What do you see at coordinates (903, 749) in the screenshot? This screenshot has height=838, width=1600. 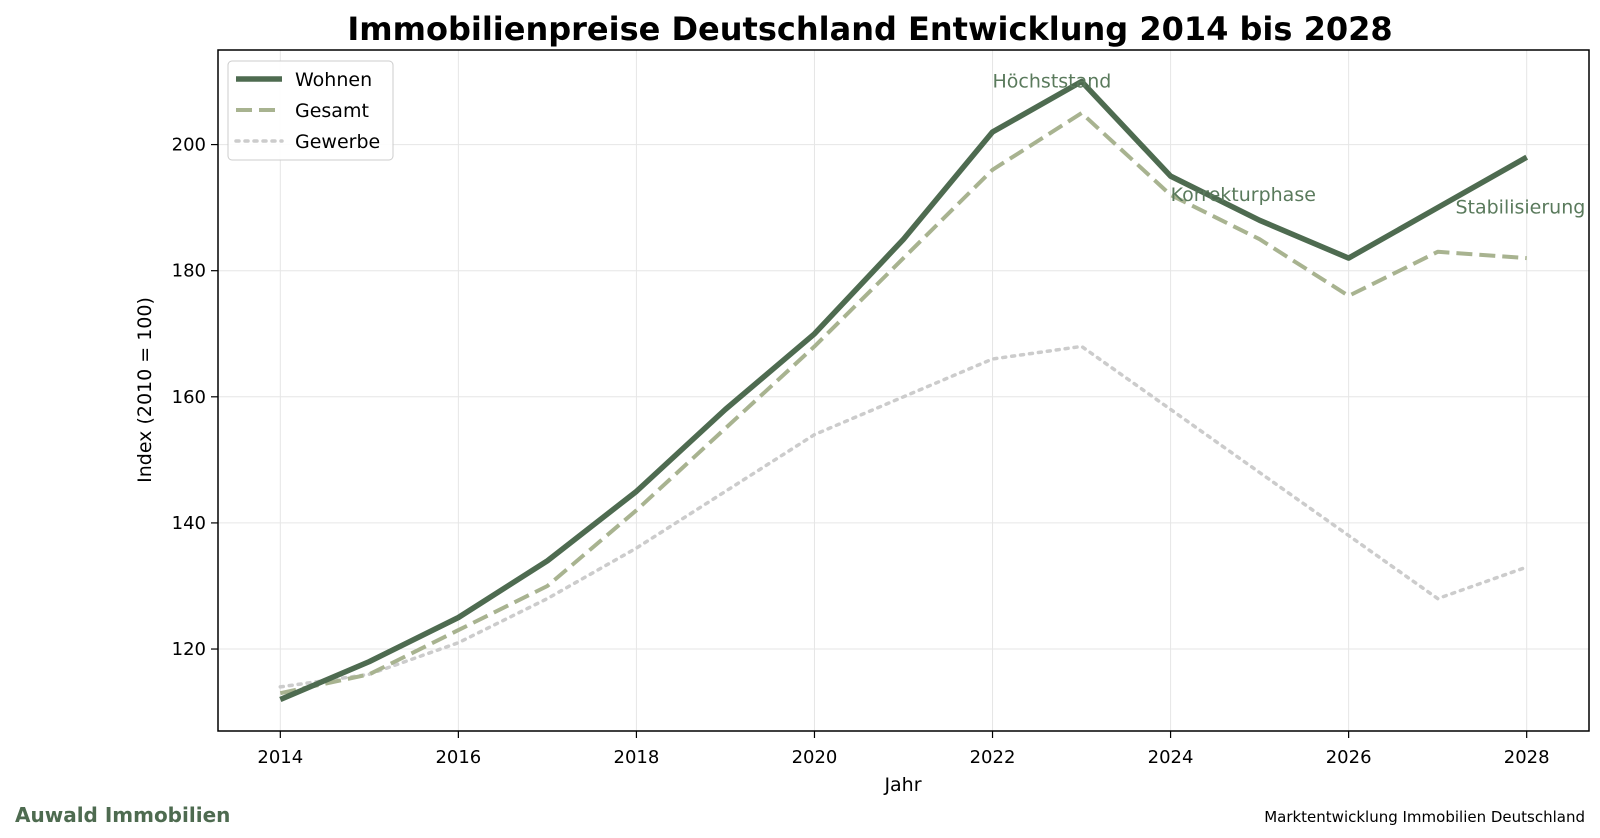 I see `x-axis: 2014 2016 2018 2020 2022 2024 2026 2028` at bounding box center [903, 749].